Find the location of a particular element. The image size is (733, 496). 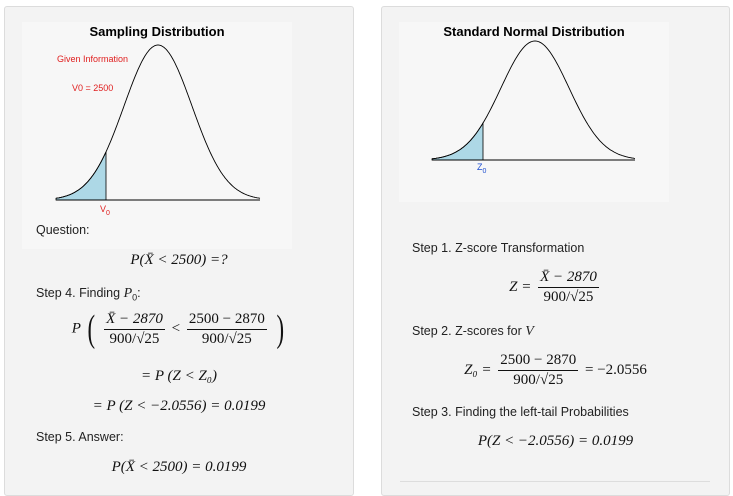

v0-marker-label: V0 is located at coordinates (105, 210).